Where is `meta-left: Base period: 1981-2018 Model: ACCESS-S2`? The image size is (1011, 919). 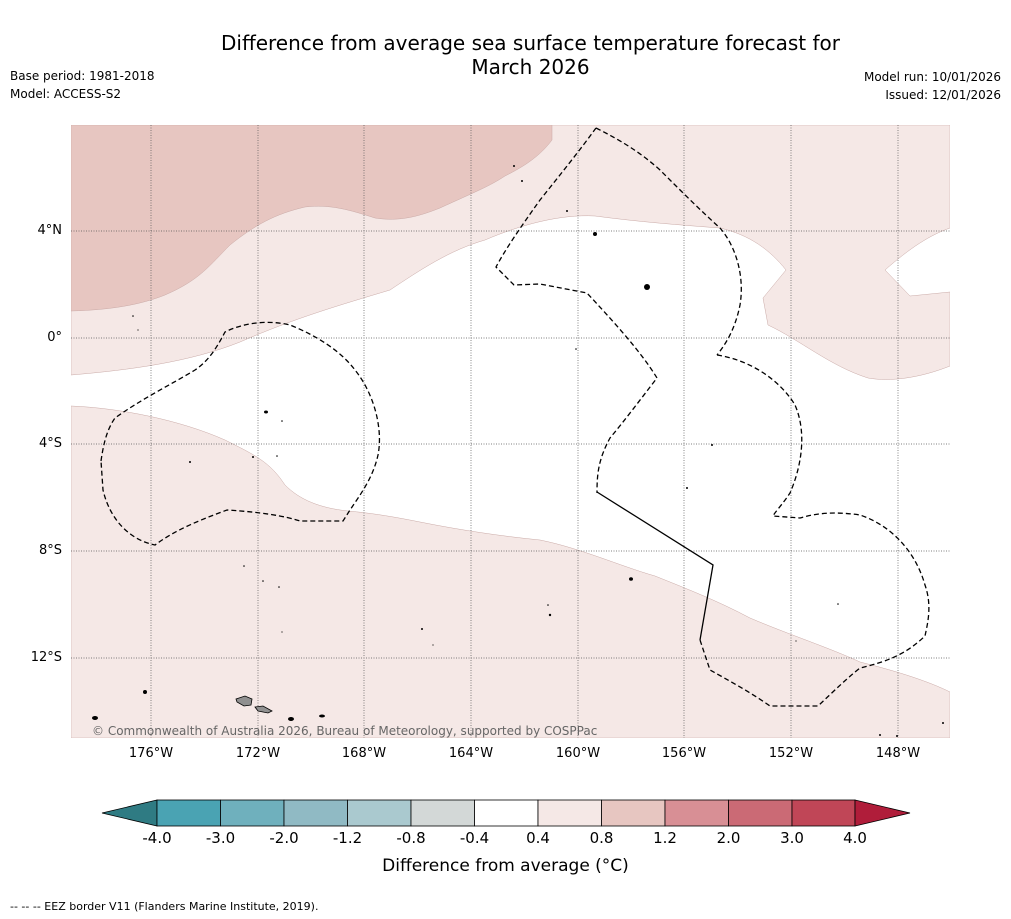
meta-left: Base period: 1981-2018 Model: ACCESS-S2 is located at coordinates (82, 85).